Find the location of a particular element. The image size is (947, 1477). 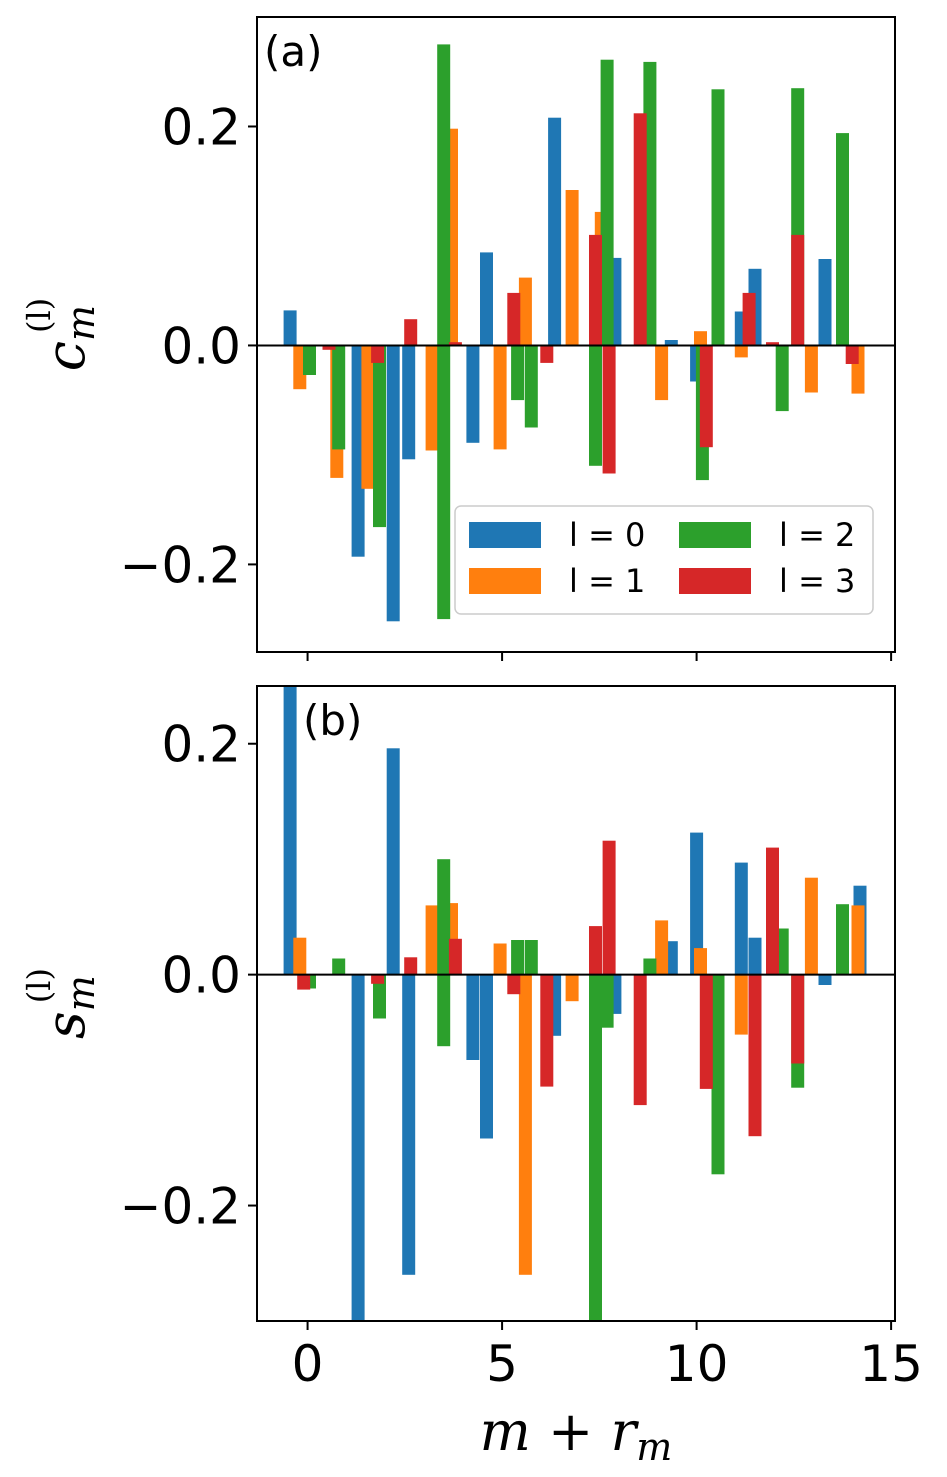

y-axis-label: cm(l) is located at coordinates (61, 335).